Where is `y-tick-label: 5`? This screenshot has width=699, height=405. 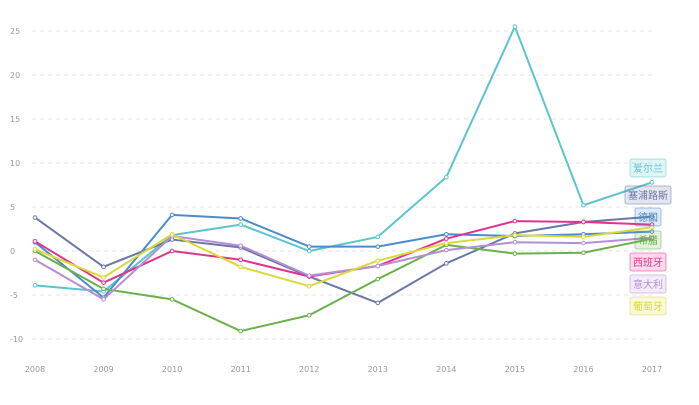 y-tick-label: 5 is located at coordinates (12, 207).